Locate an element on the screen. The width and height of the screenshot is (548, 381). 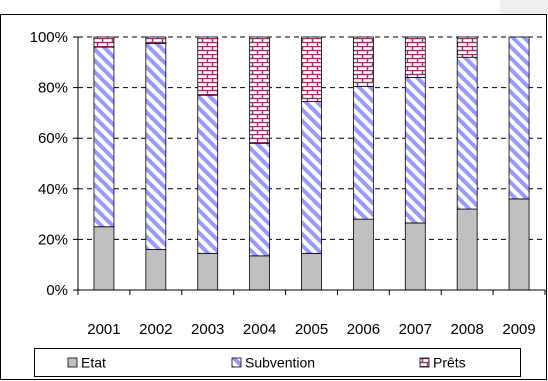
bar-segment-etat-2005 is located at coordinates (311, 271).